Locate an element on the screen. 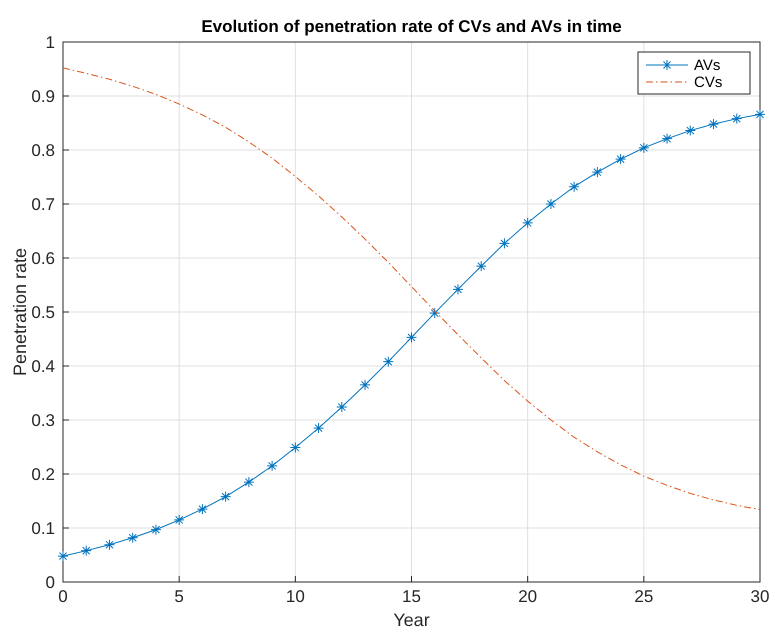  x-axis-title: Year is located at coordinates (411, 620).